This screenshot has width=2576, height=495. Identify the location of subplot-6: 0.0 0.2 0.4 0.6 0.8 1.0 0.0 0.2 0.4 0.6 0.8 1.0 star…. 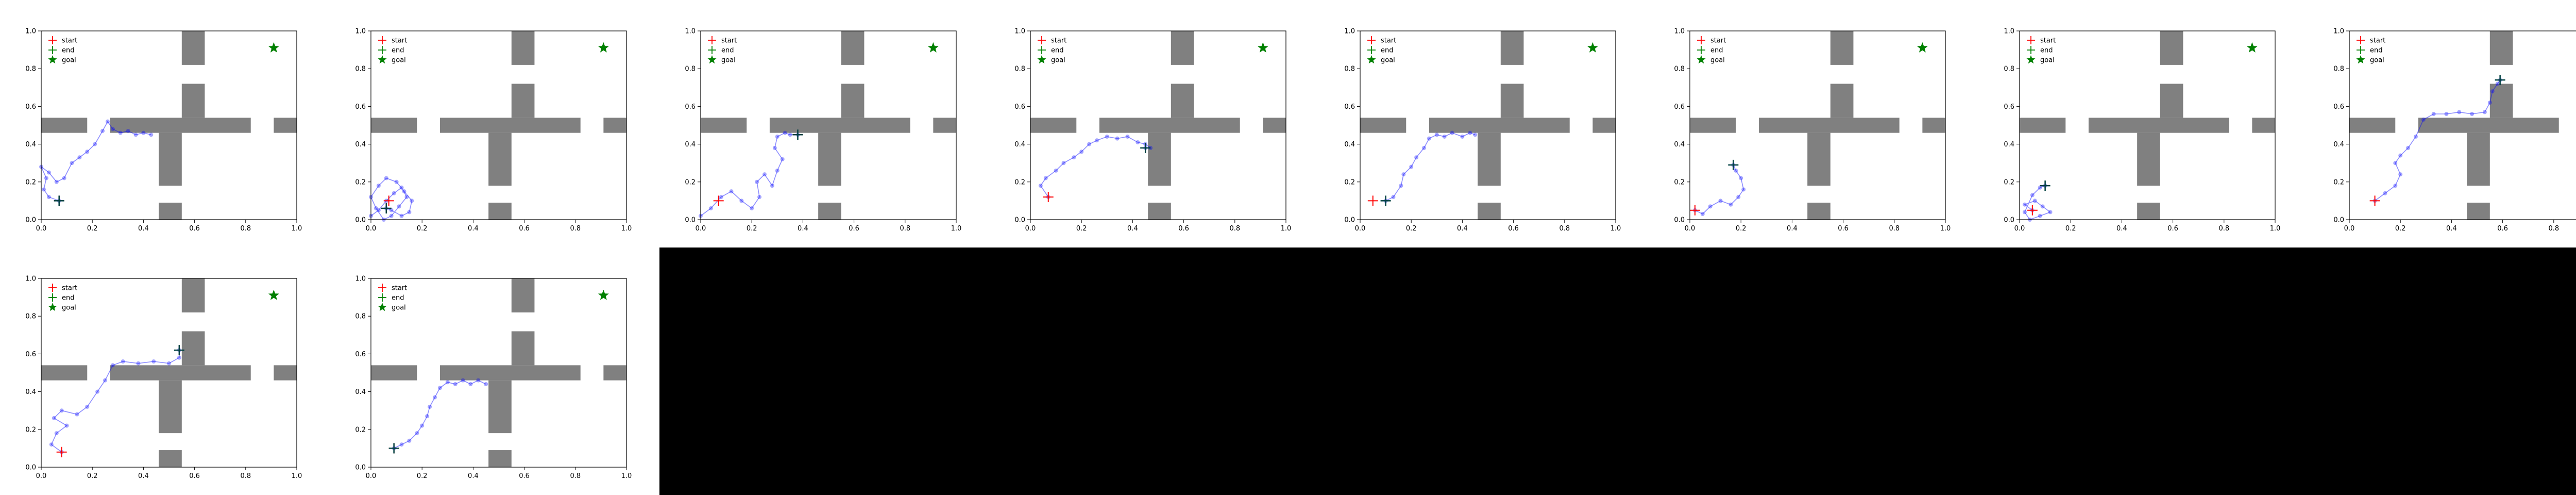
(1812, 130).